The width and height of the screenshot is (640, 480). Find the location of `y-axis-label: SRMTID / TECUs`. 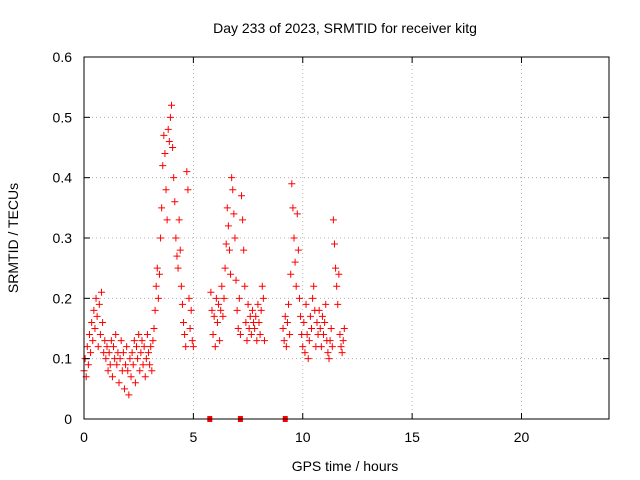

y-axis-label: SRMTID / TECUs is located at coordinates (13, 238).